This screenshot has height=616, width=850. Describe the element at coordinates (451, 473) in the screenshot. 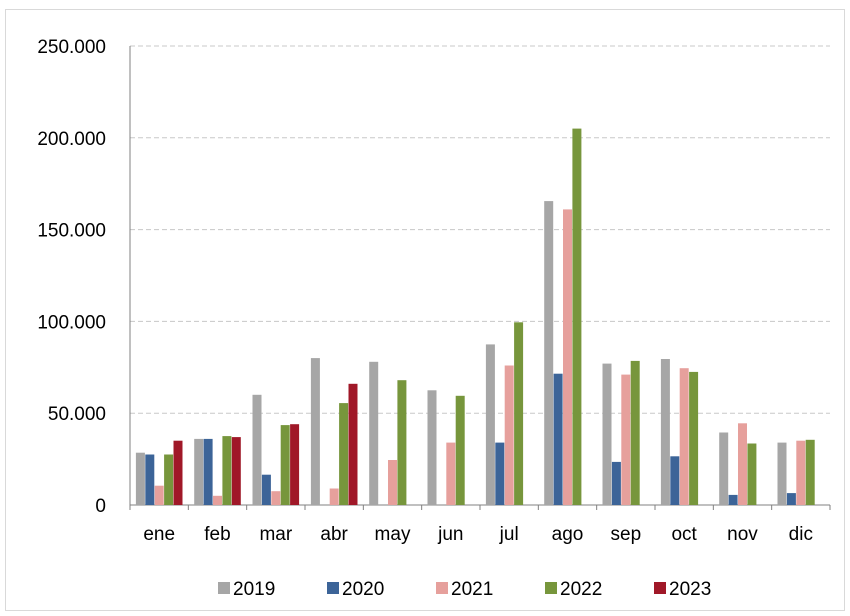

I see `bar-2021-jun` at that location.